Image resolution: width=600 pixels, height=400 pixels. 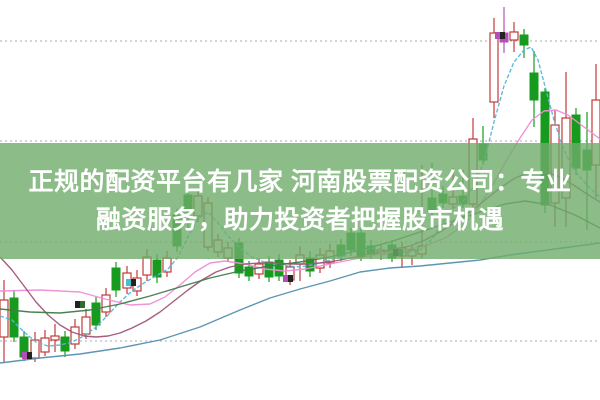 What do you see at coordinates (299, 219) in the screenshot?
I see `banner-title-line-2: 融资服务，助力投资者把握股市机遇` at bounding box center [299, 219].